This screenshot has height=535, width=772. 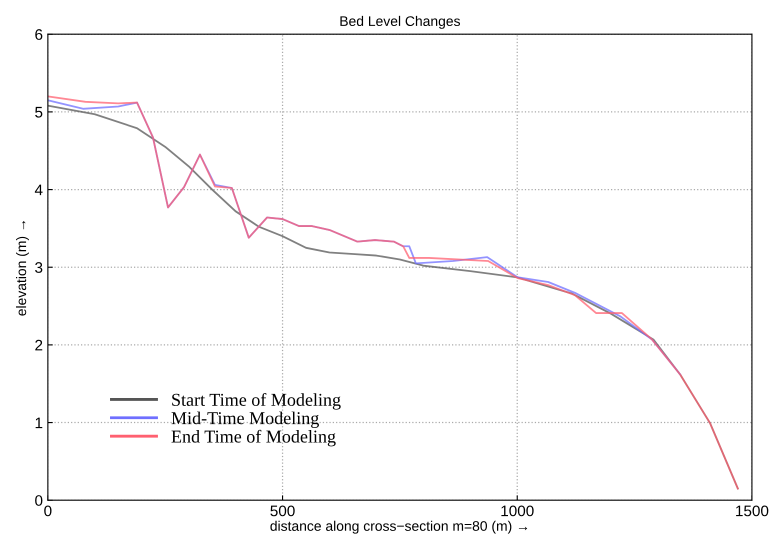 What do you see at coordinates (399, 527) in the screenshot?
I see `x-axis-title: distance along cross−section m=80 (m) →` at bounding box center [399, 527].